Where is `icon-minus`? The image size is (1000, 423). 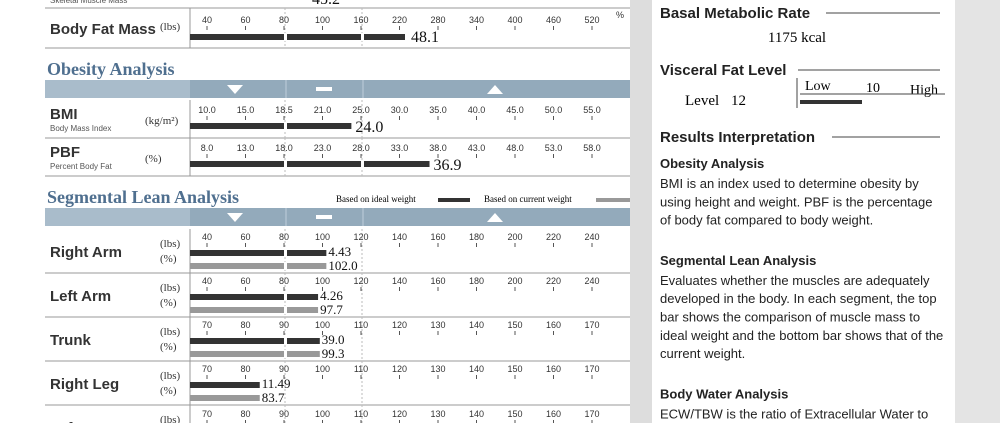 icon-minus is located at coordinates (324, 217).